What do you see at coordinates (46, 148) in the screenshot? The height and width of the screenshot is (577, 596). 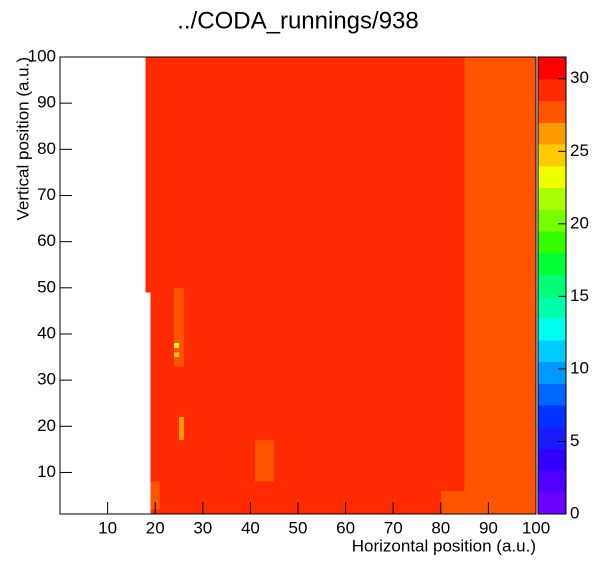 I see `y-tick-label: 80` at bounding box center [46, 148].